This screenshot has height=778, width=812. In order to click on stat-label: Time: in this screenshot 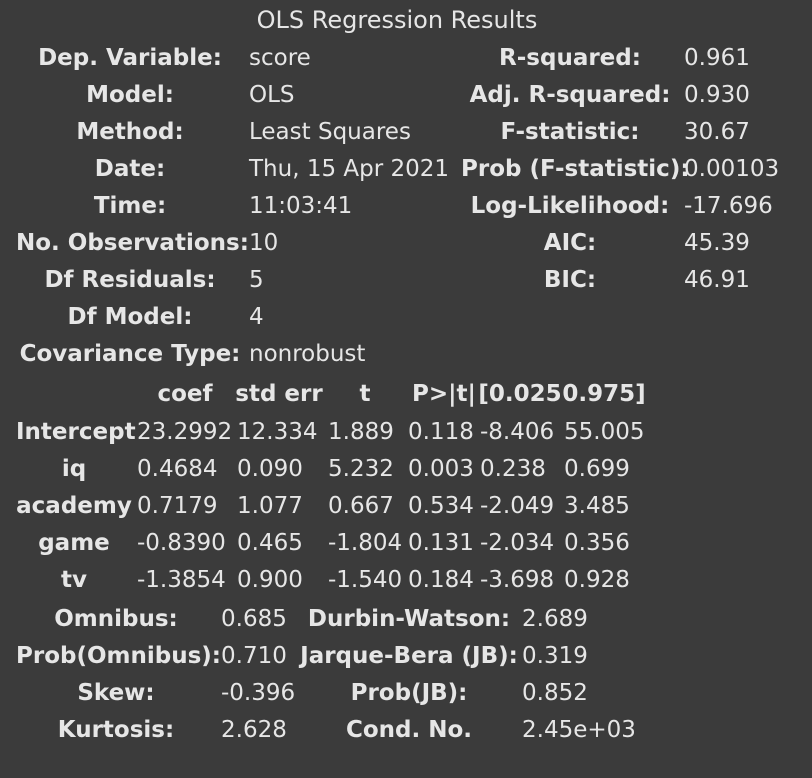, I will do `click(130, 206)`.